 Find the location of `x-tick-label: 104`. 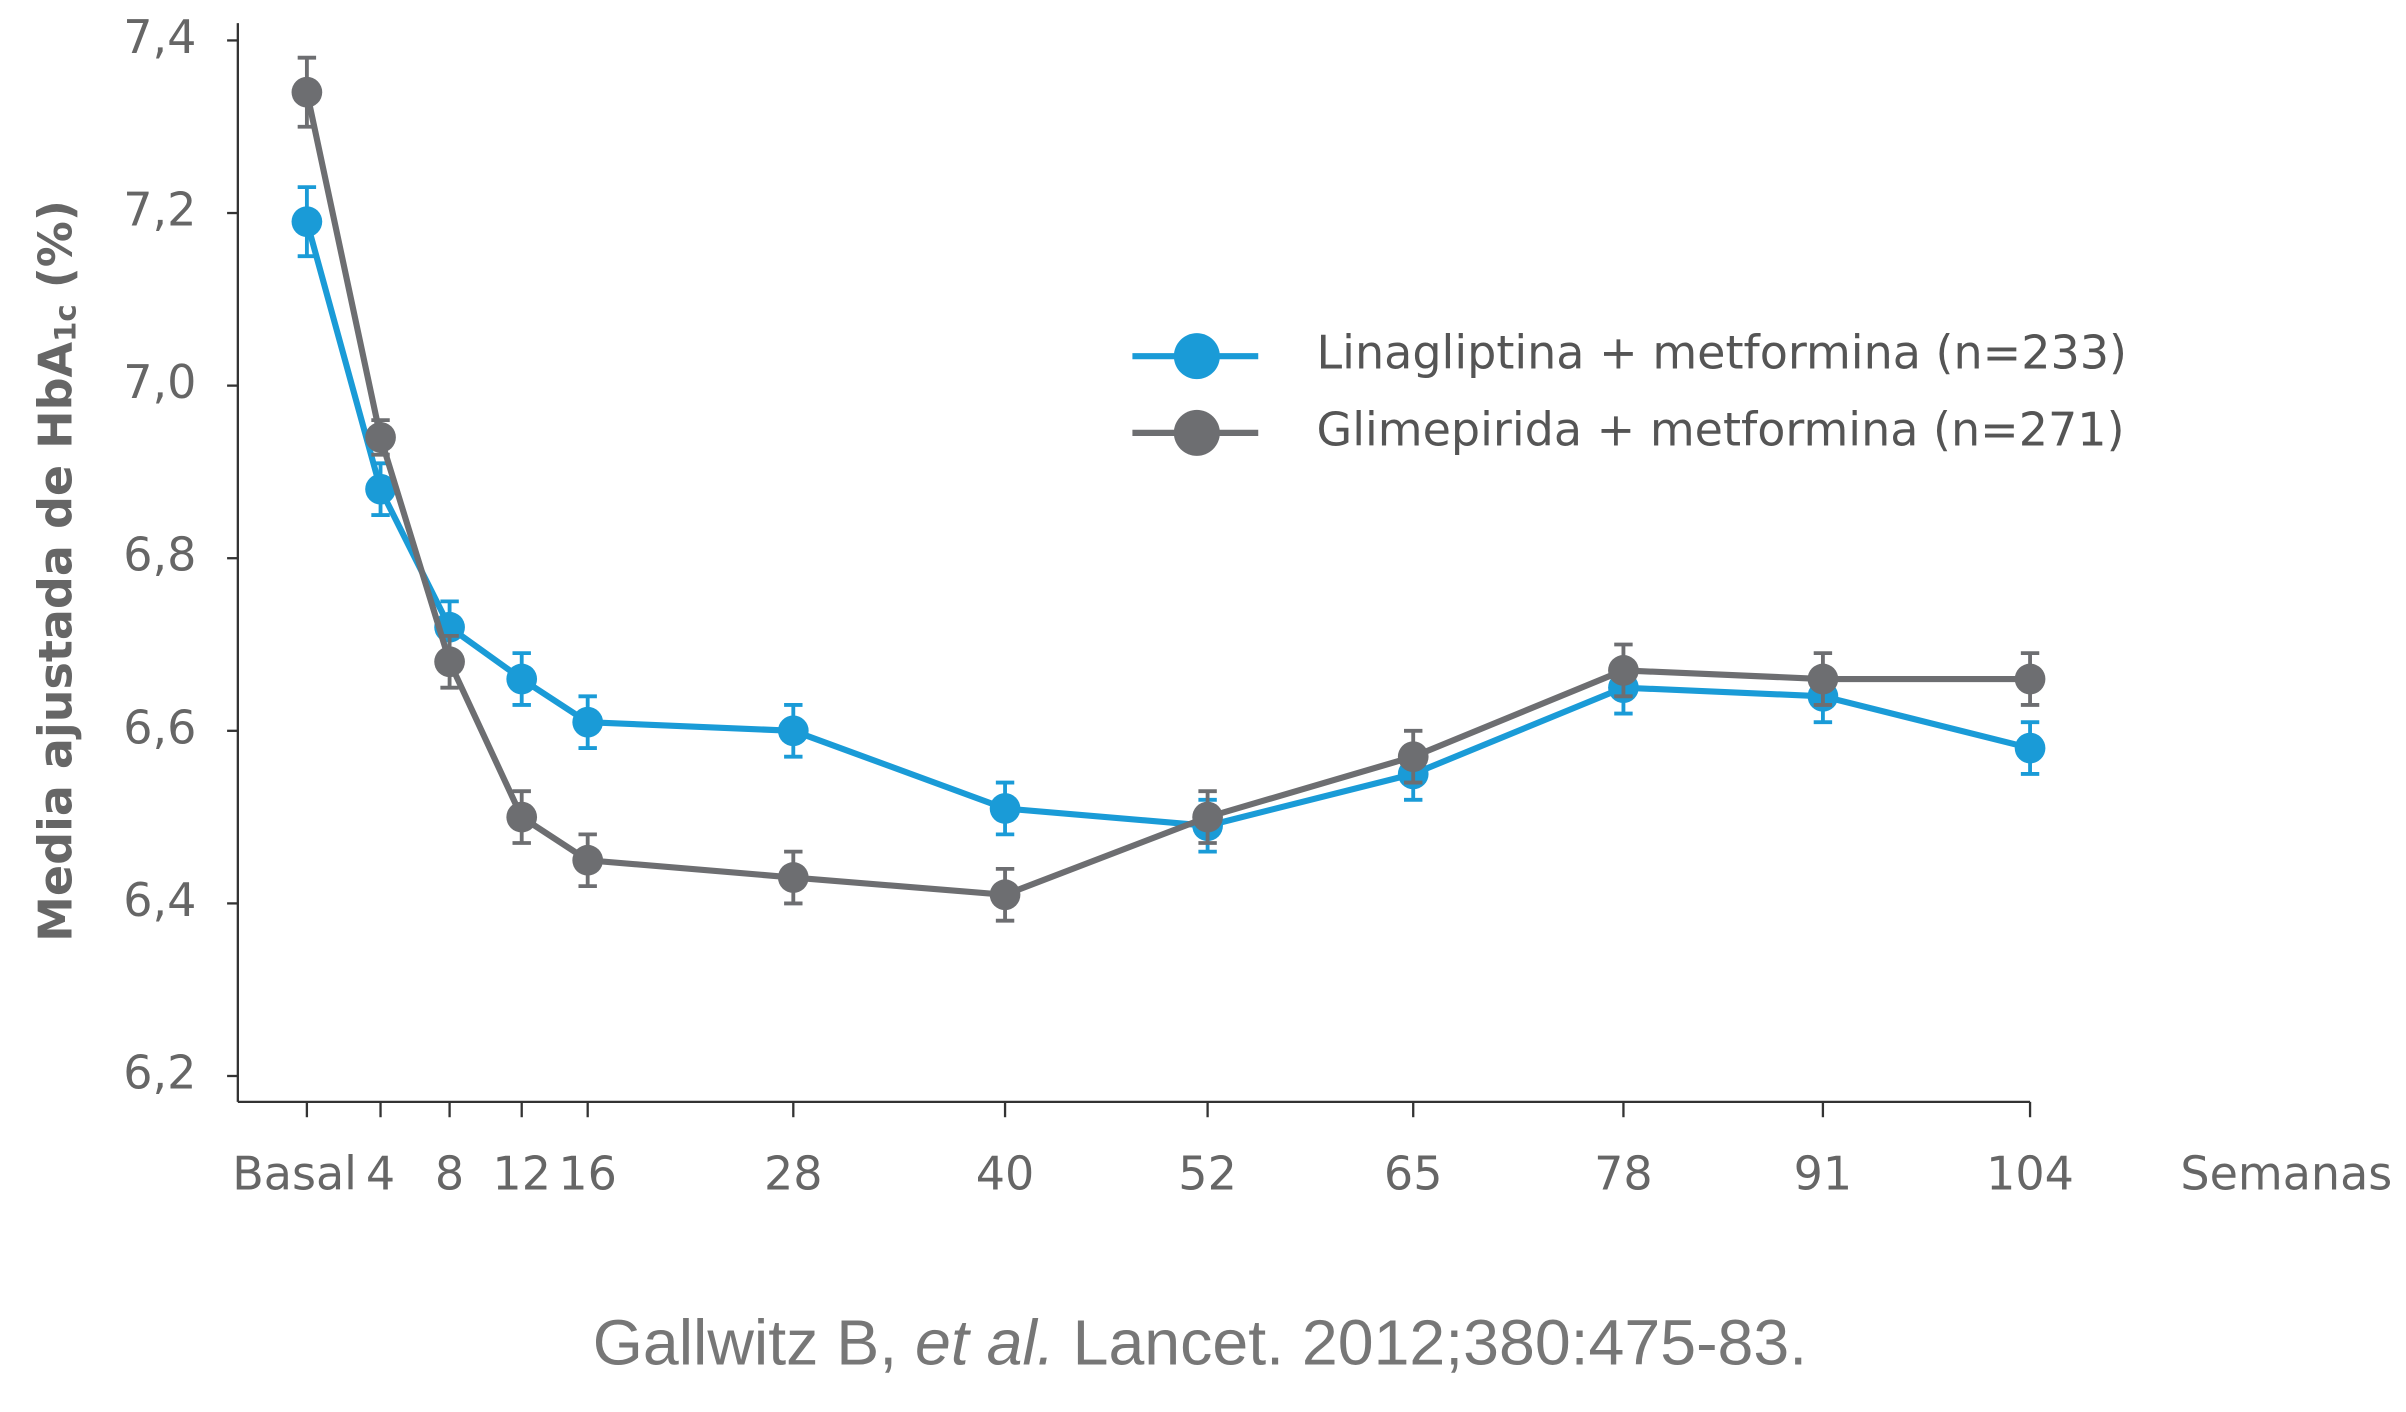

x-tick-label: 104 is located at coordinates (2030, 1174).